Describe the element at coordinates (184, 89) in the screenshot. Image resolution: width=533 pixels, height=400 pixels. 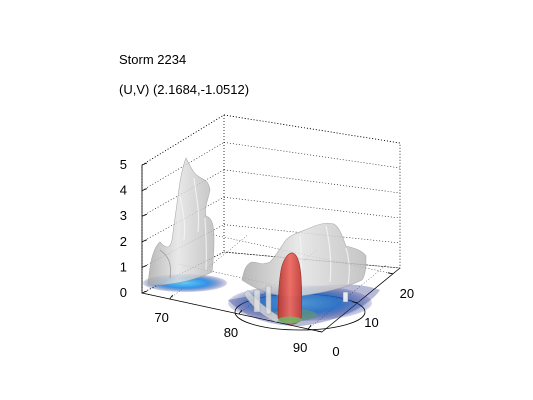
I see `chart-subtitle: (U,V) (2.1684,-1.0512)` at that location.